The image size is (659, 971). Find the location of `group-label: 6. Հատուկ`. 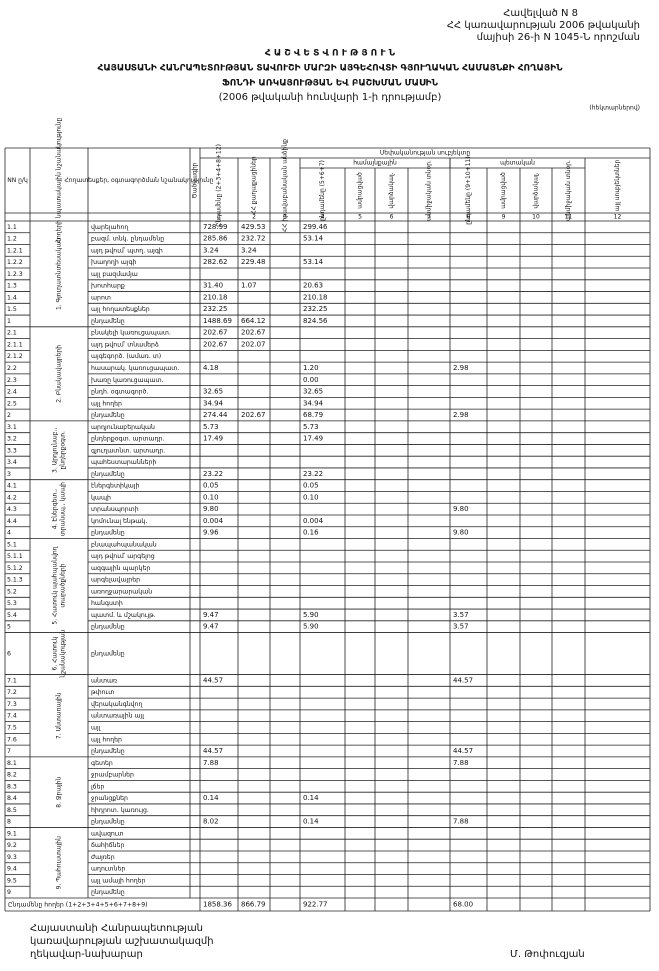

group-label: 6. Հատուկ is located at coordinates (55, 653).